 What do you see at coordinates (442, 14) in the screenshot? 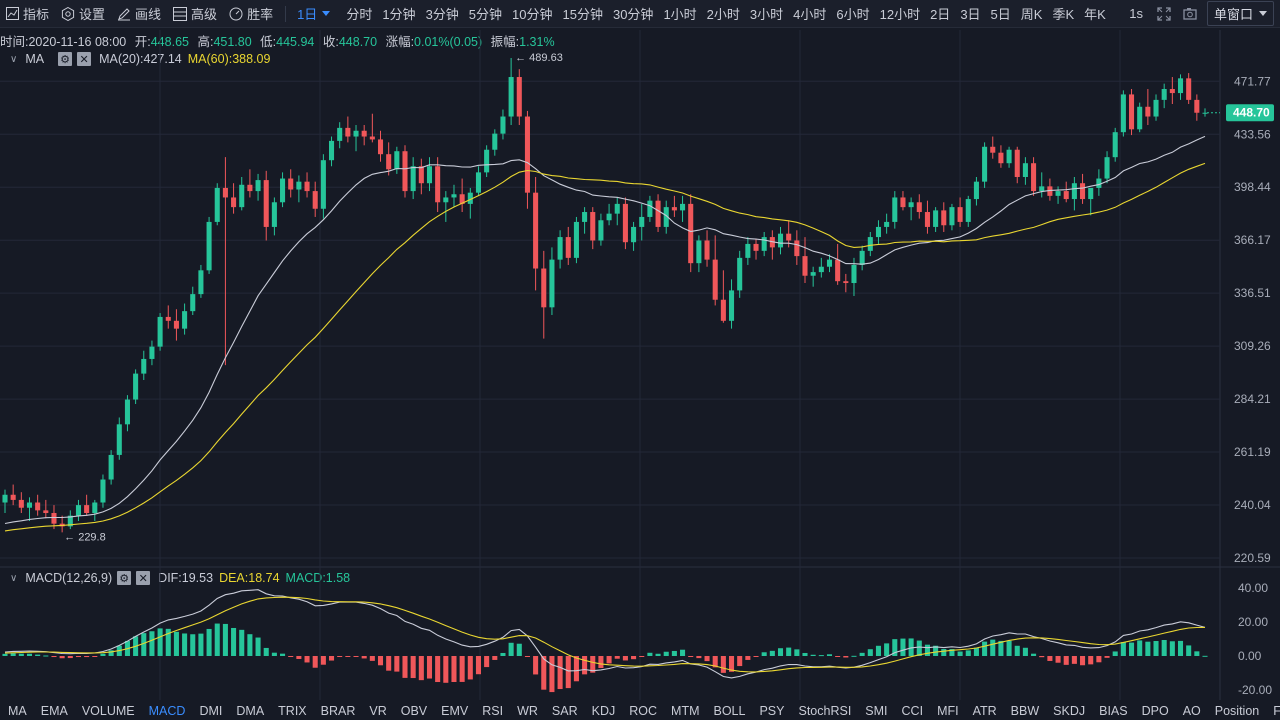
I see `period-2: 3分钟` at bounding box center [442, 14].